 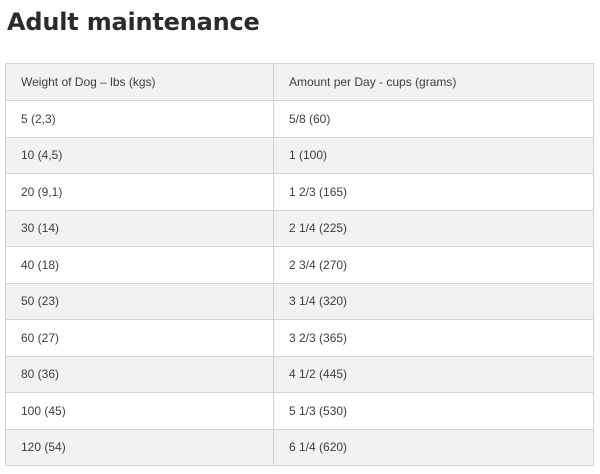 I want to click on table-row: 10 (4,5) 1 (100), so click(x=299, y=155).